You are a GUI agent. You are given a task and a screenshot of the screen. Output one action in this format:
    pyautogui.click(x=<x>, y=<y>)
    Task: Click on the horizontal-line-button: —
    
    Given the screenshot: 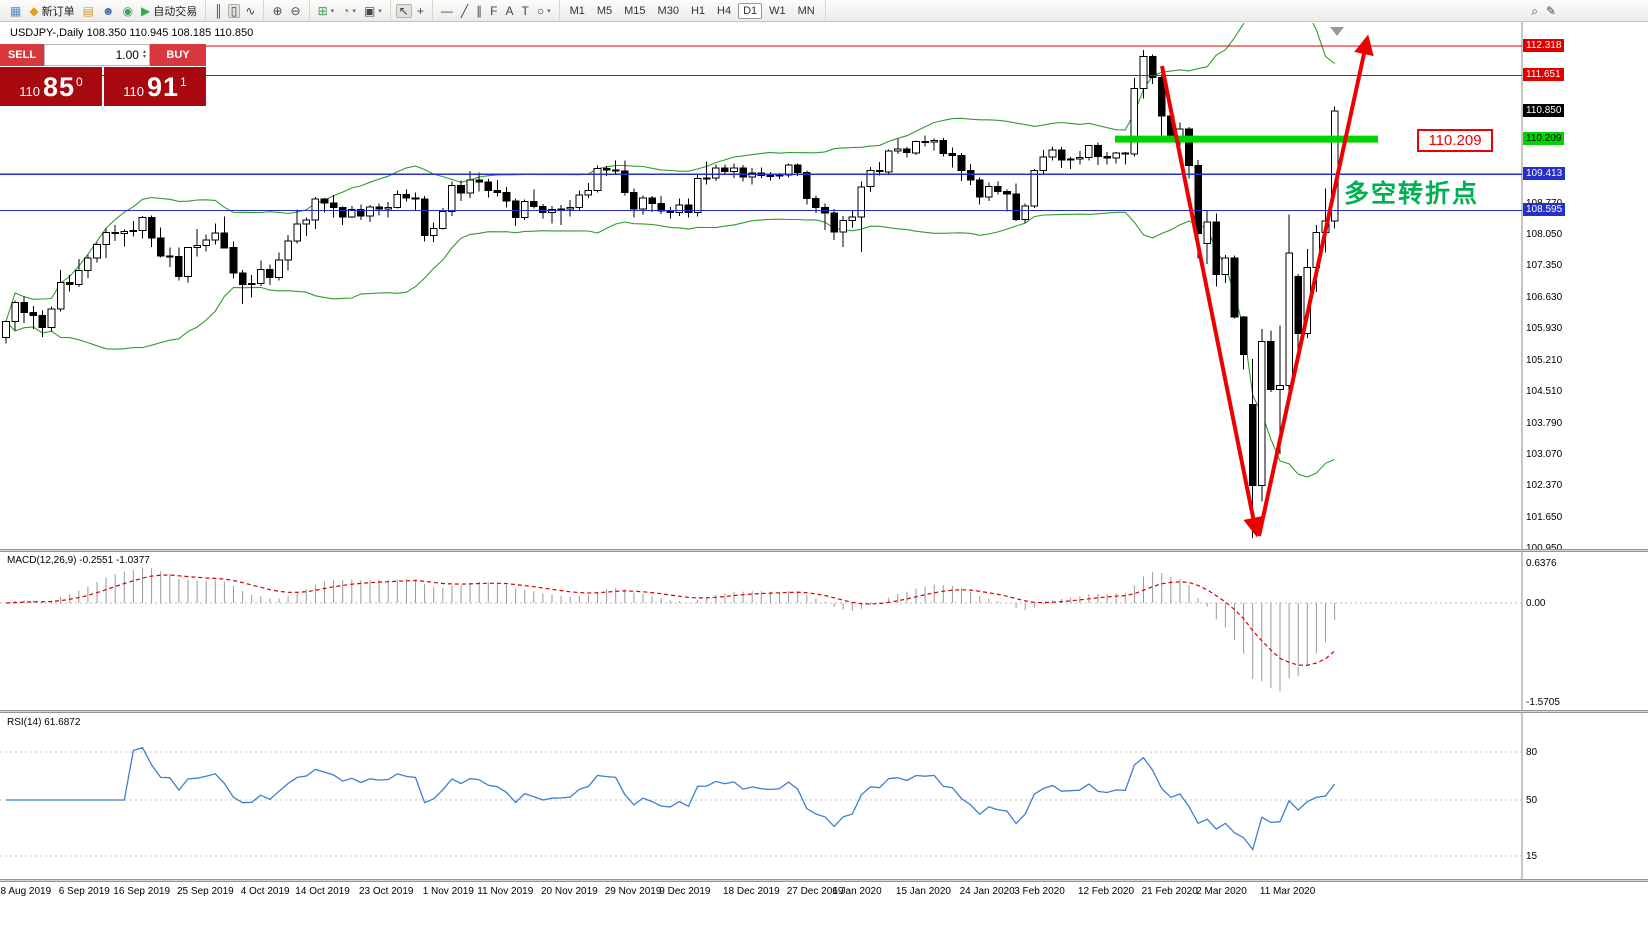 What is the action you would take?
    pyautogui.click(x=447, y=11)
    